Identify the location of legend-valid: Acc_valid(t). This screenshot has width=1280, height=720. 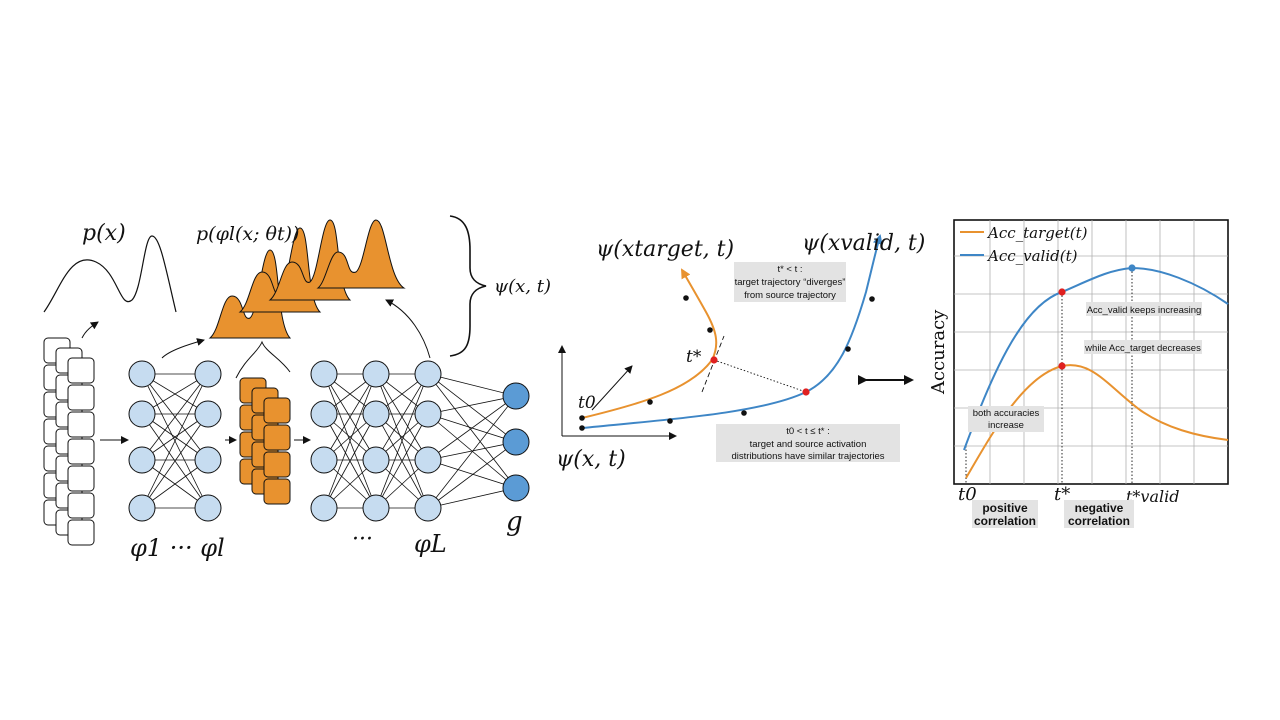
(1032, 256).